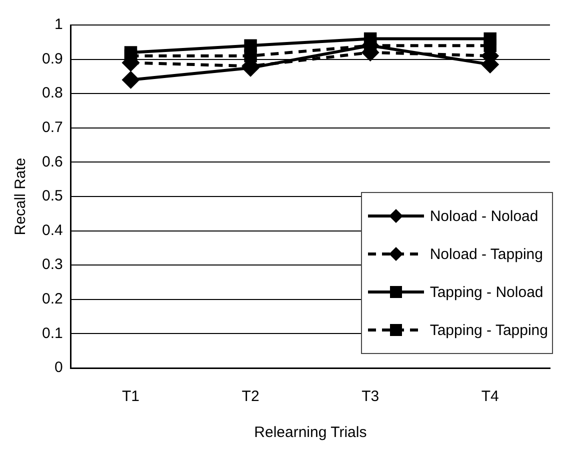 This screenshot has width=567, height=454. Describe the element at coordinates (486, 254) in the screenshot. I see `legend-label: Noload - Tapping` at that location.